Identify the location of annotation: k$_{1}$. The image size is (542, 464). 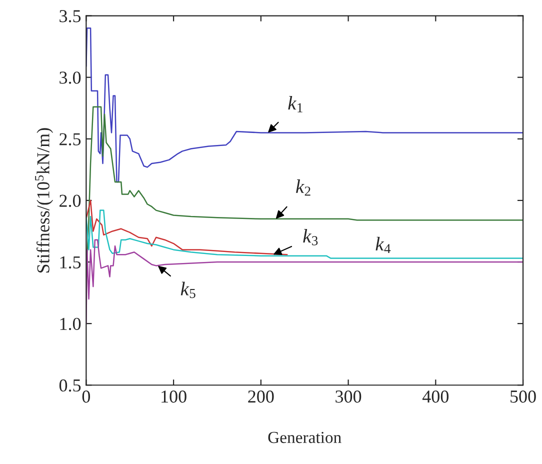
(295, 104).